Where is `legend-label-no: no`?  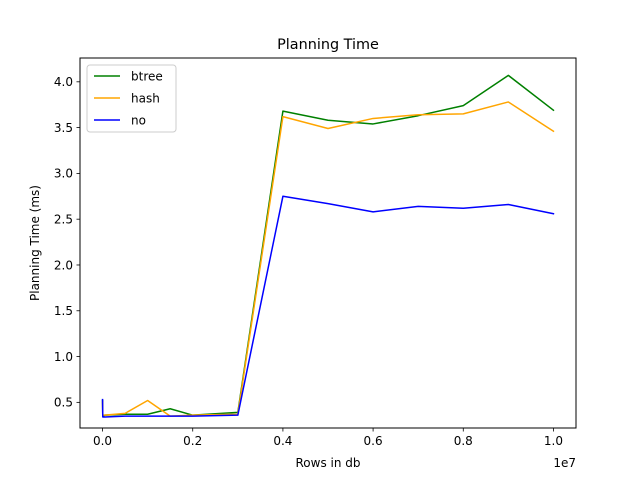
legend-label-no: no is located at coordinates (138, 120).